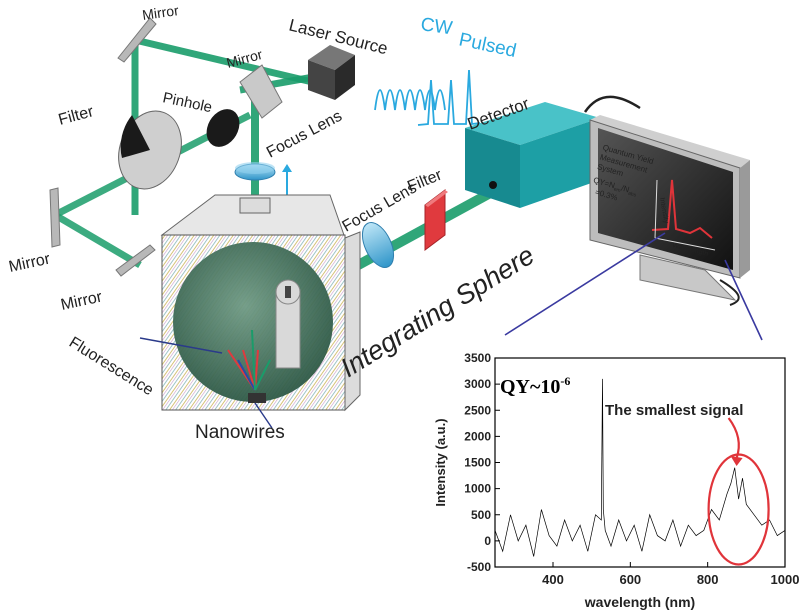 This screenshot has height=616, width=802. What do you see at coordinates (137, 40) in the screenshot?
I see `mirror-top-left` at bounding box center [137, 40].